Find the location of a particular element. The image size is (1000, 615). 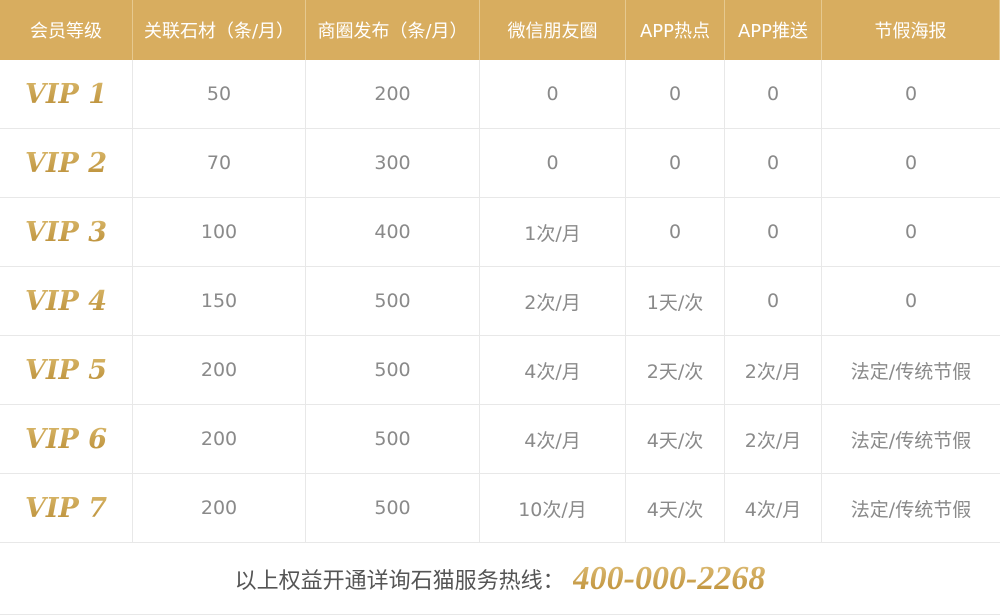

vip-level-label: VIP 2 is located at coordinates (66, 163).